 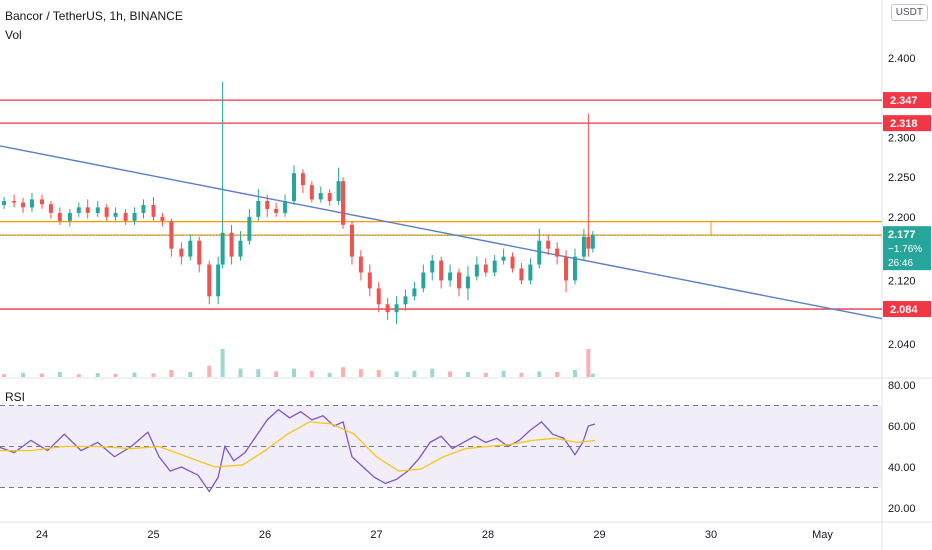 What do you see at coordinates (902, 509) in the screenshot?
I see `rsi-tick-label: 20.00` at bounding box center [902, 509].